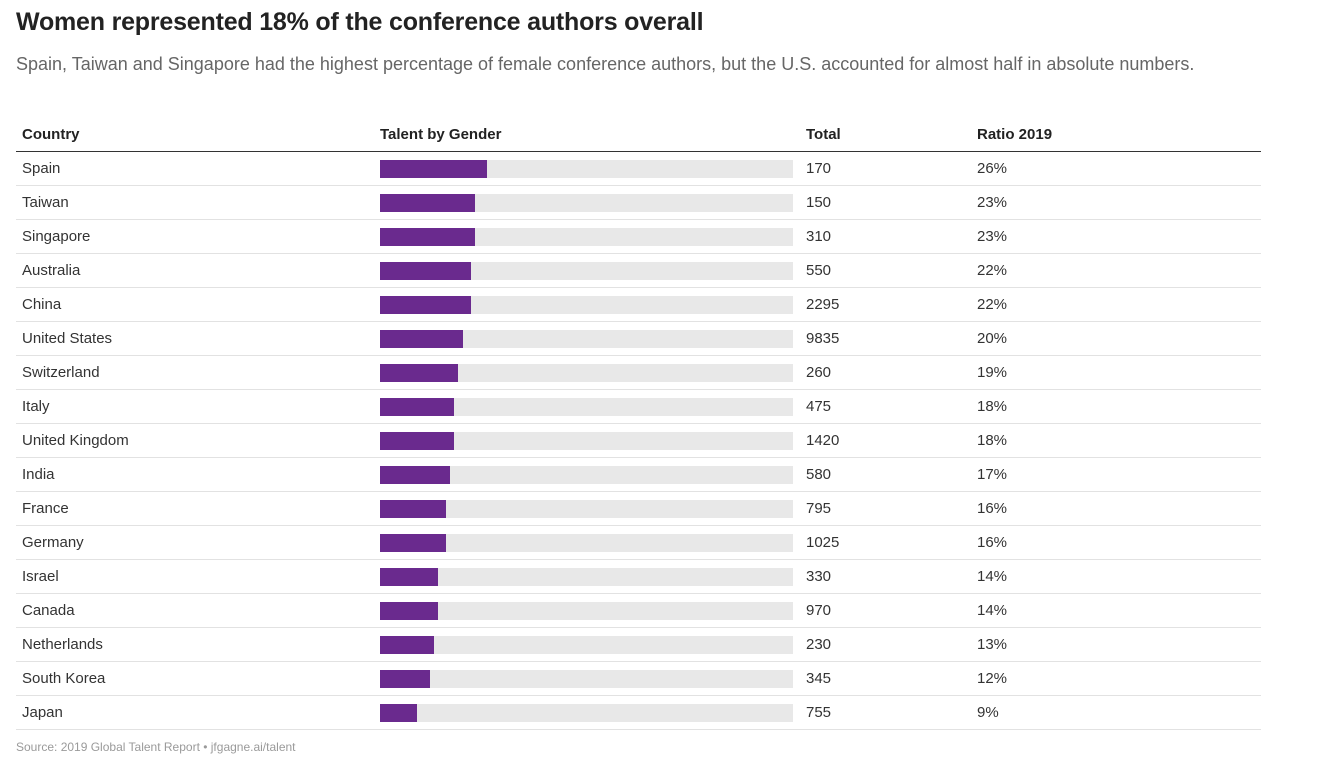  What do you see at coordinates (195, 610) in the screenshot?
I see `country-cell: Canada` at bounding box center [195, 610].